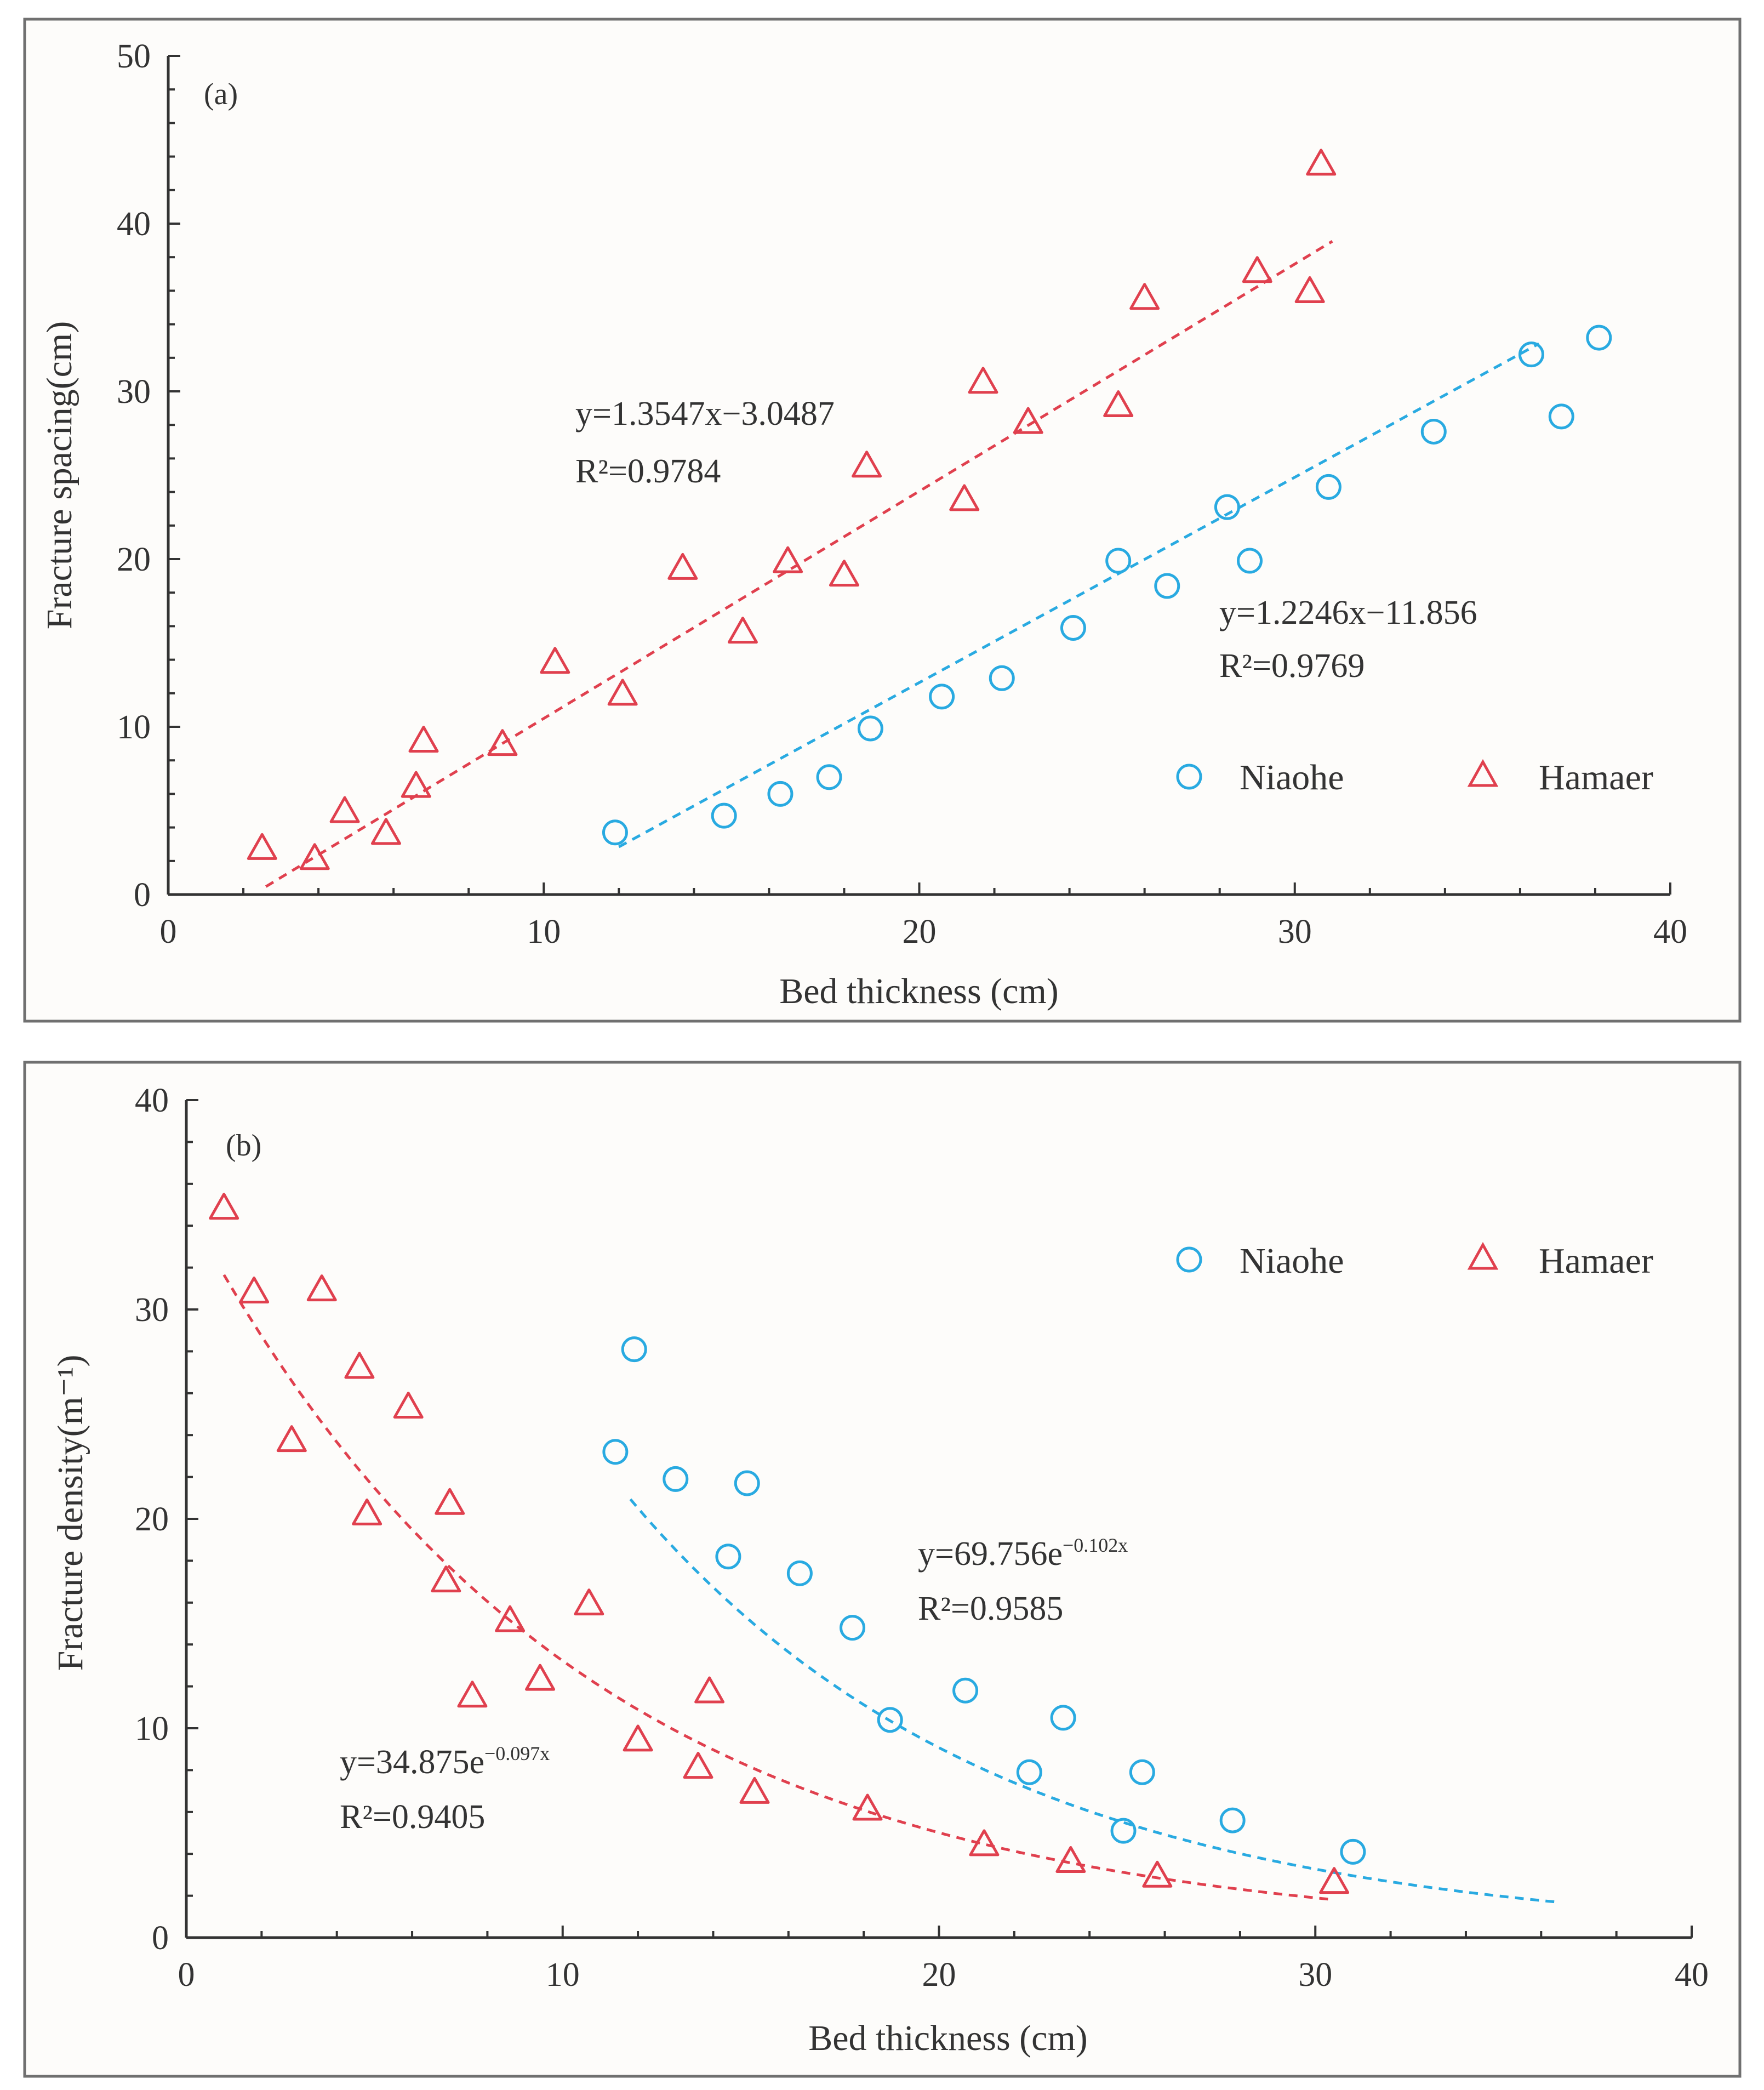 The width and height of the screenshot is (1764, 2090). What do you see at coordinates (59, 475) in the screenshot?
I see `panel-a-y-axis-title: Fracture spacing(cm)` at bounding box center [59, 475].